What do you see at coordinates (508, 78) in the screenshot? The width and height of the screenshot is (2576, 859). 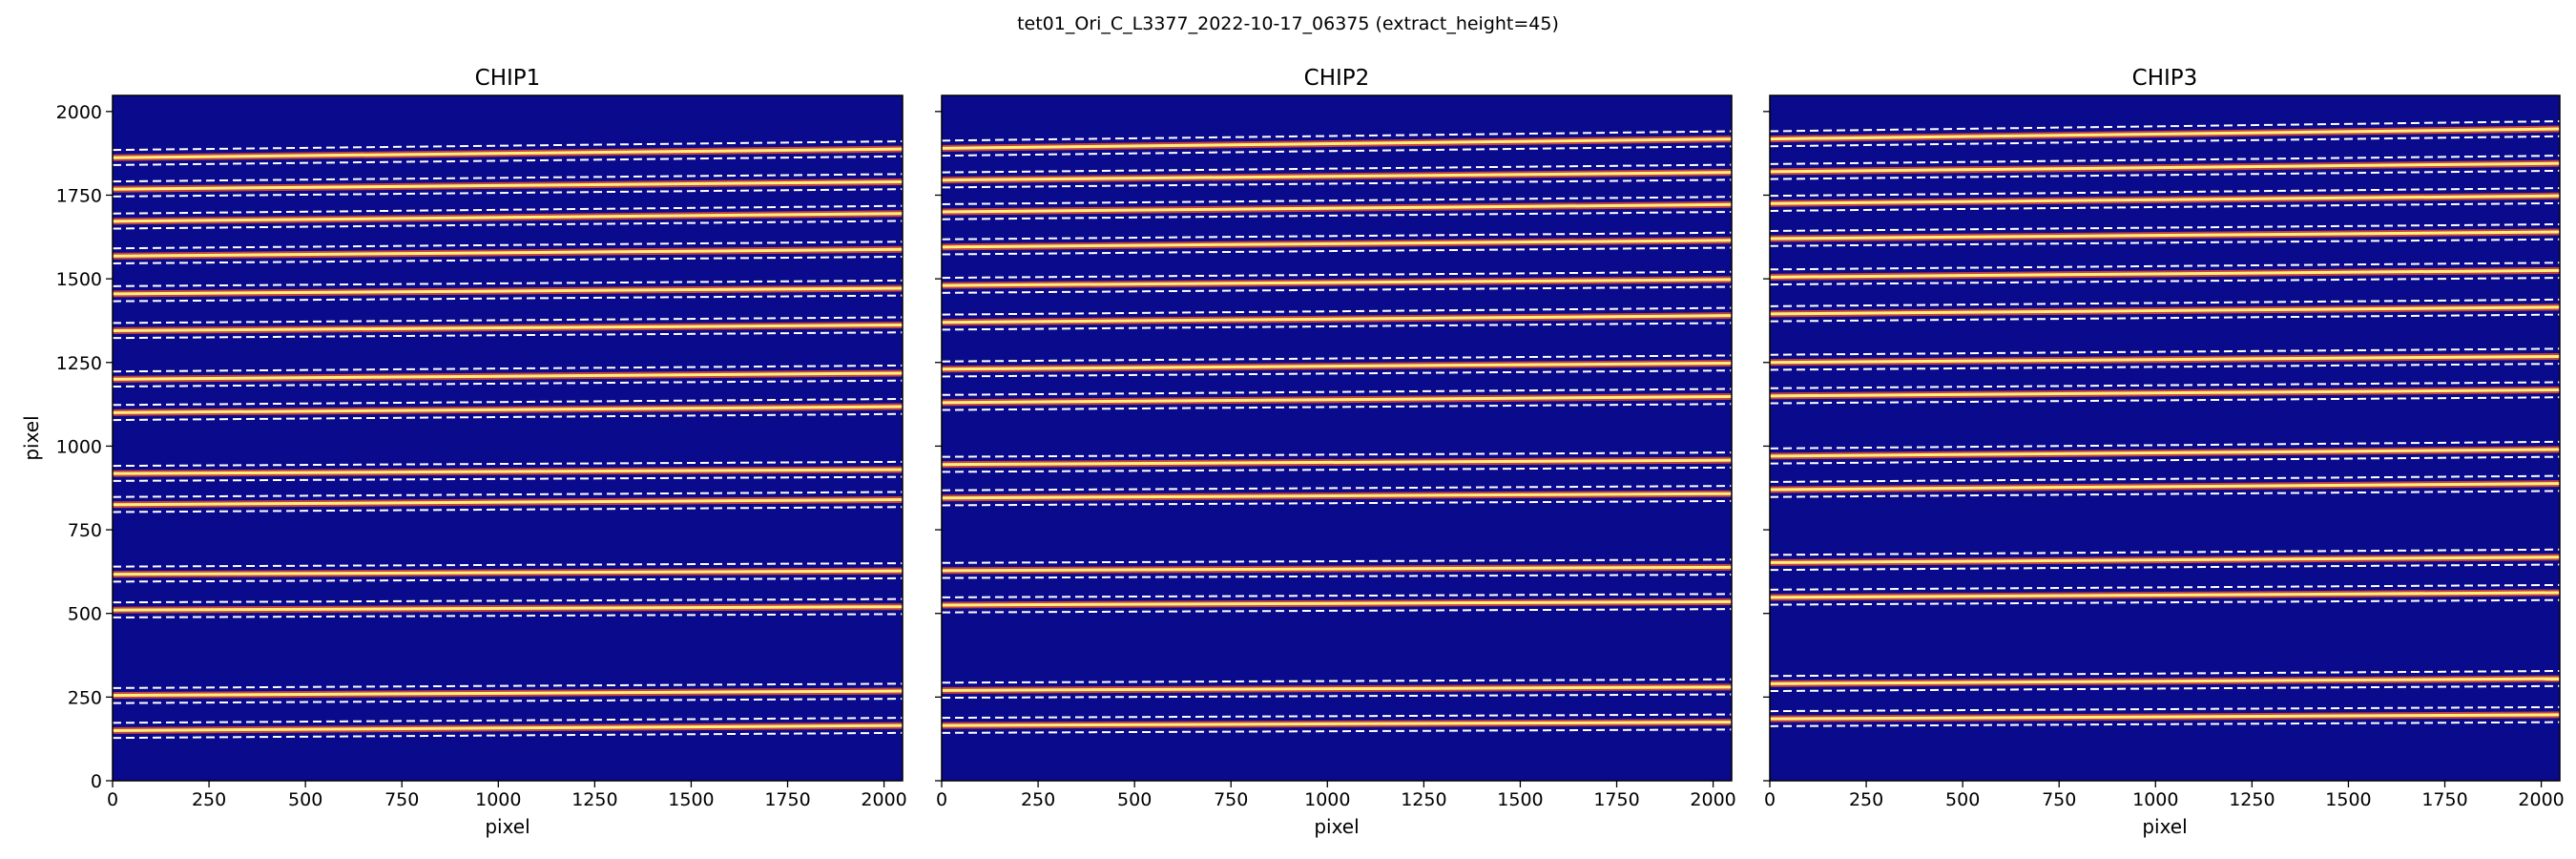 I see `panel-title: CHIP1` at bounding box center [508, 78].